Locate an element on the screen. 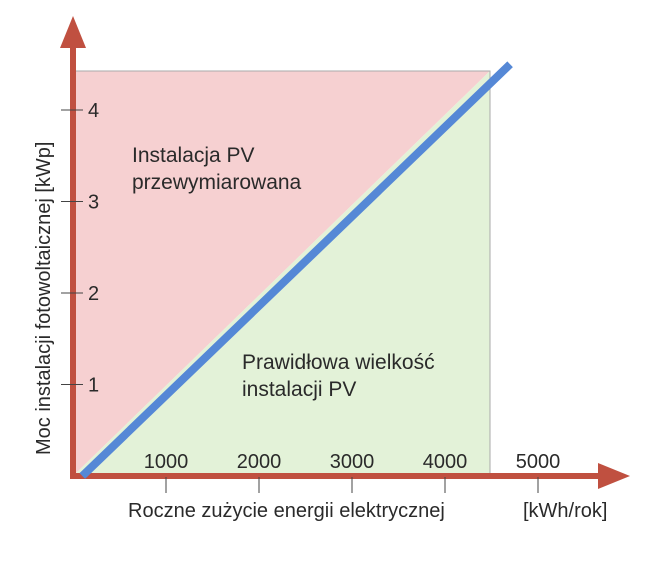 The height and width of the screenshot is (568, 663). x-tick-label-4000: 4000 is located at coordinates (445, 462).